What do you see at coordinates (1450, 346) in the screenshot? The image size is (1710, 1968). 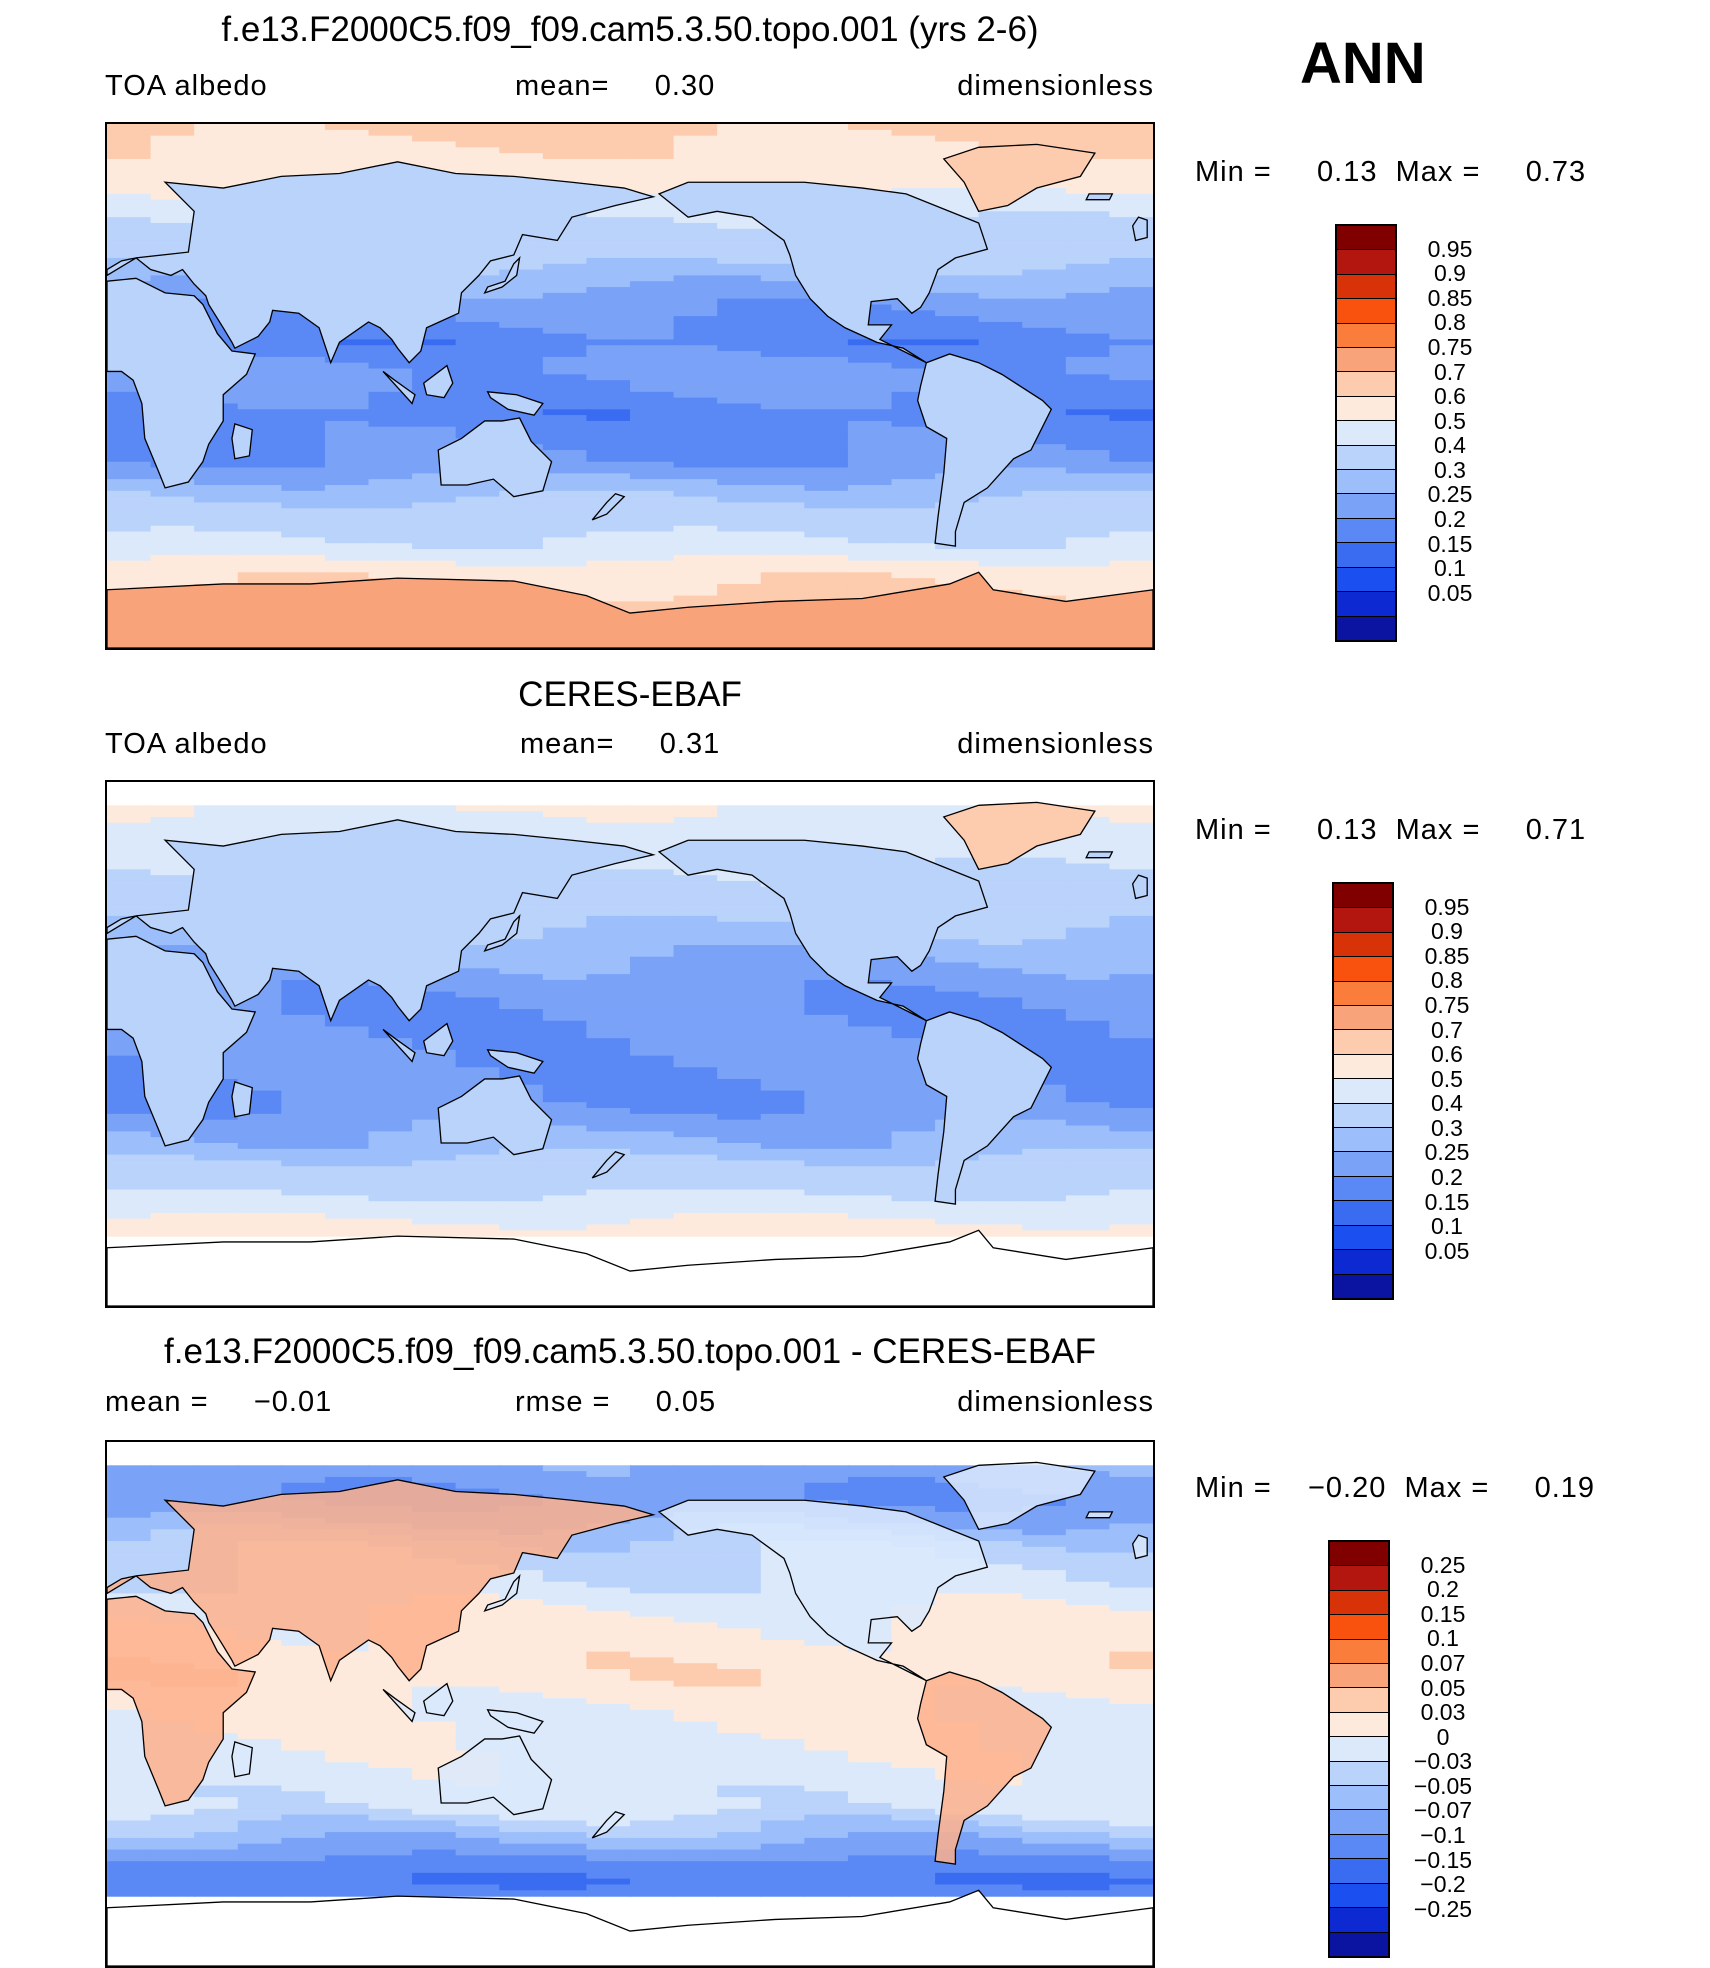 I see `colorbar-tick-label: 0.75` at bounding box center [1450, 346].